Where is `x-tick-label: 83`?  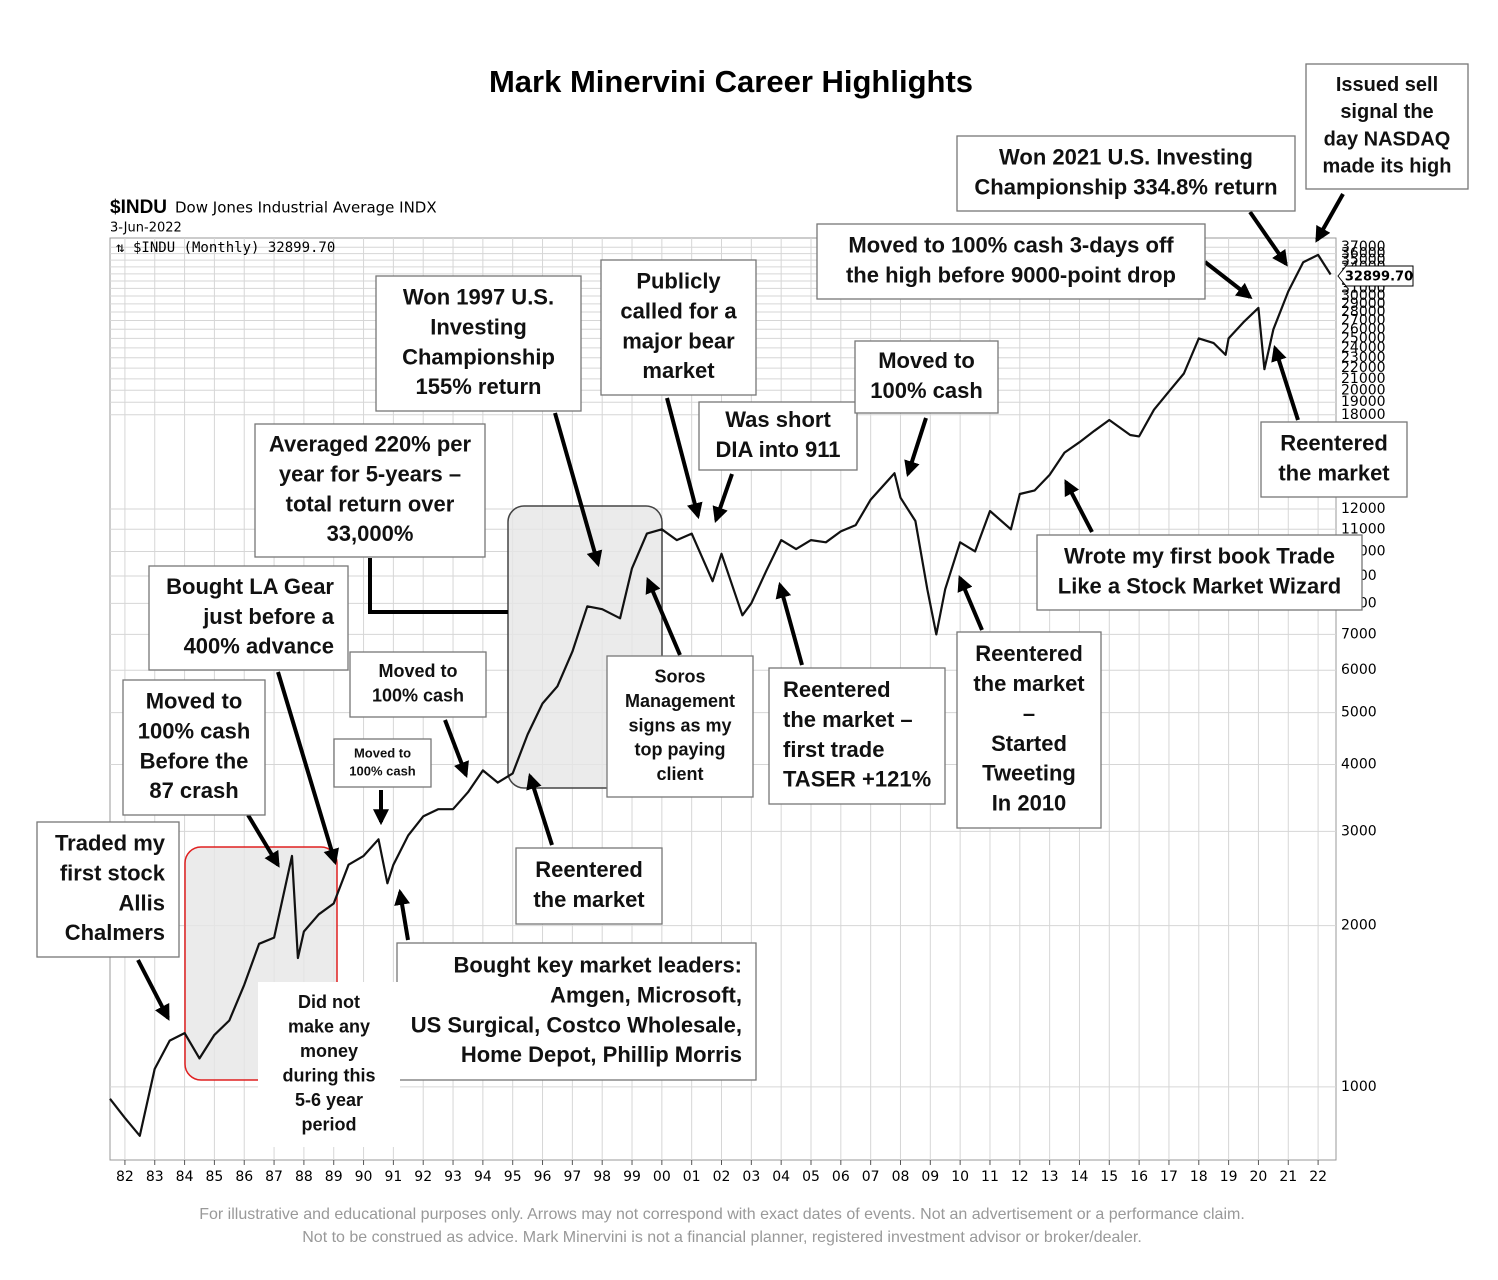 x-tick-label: 83 is located at coordinates (155, 1177).